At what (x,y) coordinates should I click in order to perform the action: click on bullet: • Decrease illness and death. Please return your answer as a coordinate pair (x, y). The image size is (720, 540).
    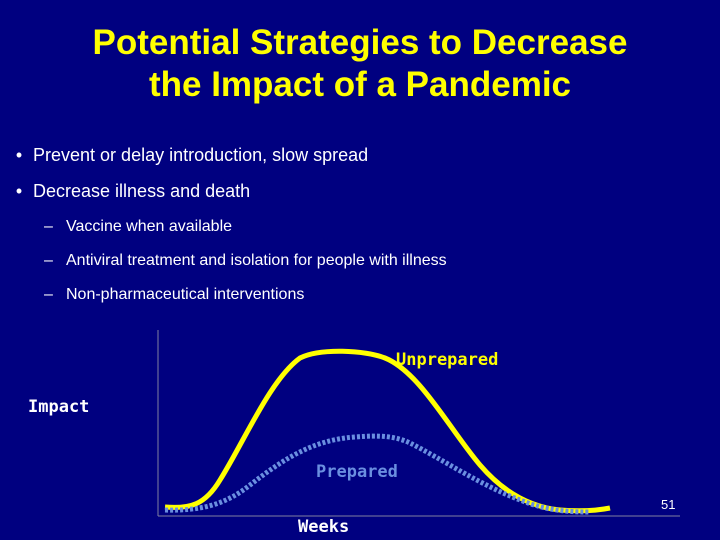
    Looking at the image, I should click on (133, 191).